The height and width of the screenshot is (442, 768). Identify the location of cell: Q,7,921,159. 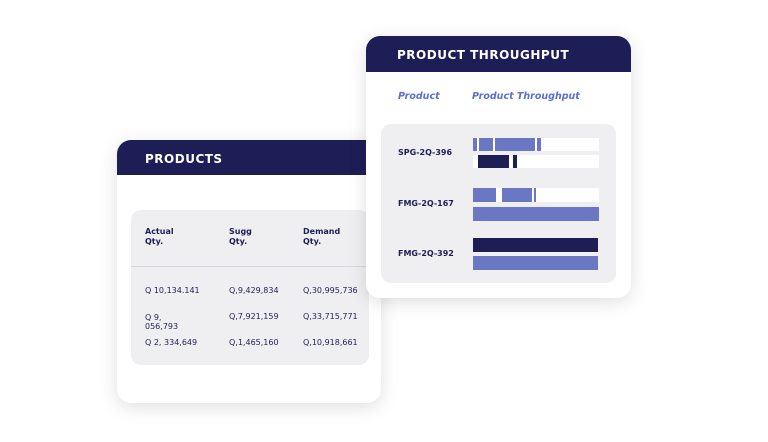
(254, 316).